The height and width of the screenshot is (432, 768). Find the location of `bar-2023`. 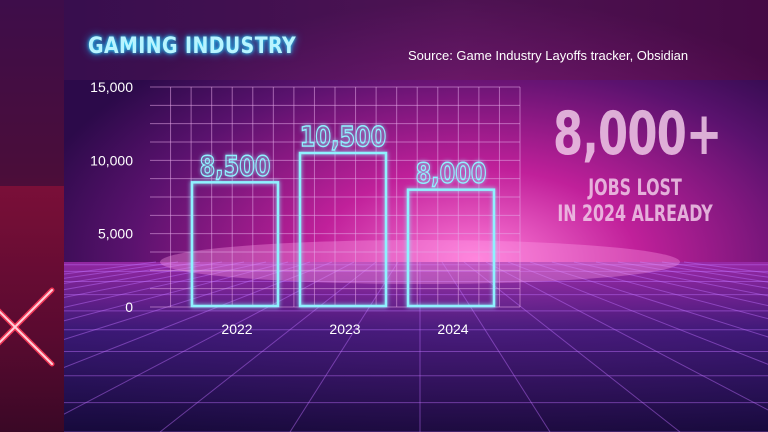

bar-2023 is located at coordinates (343, 229).